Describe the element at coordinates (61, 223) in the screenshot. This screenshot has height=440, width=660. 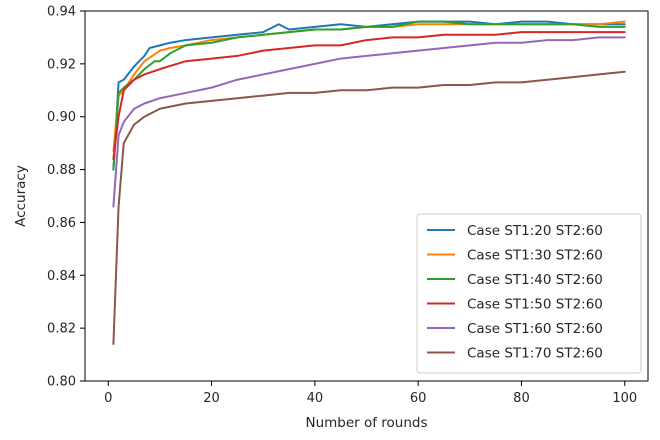
I see `y-tick-label: 0.86` at that location.